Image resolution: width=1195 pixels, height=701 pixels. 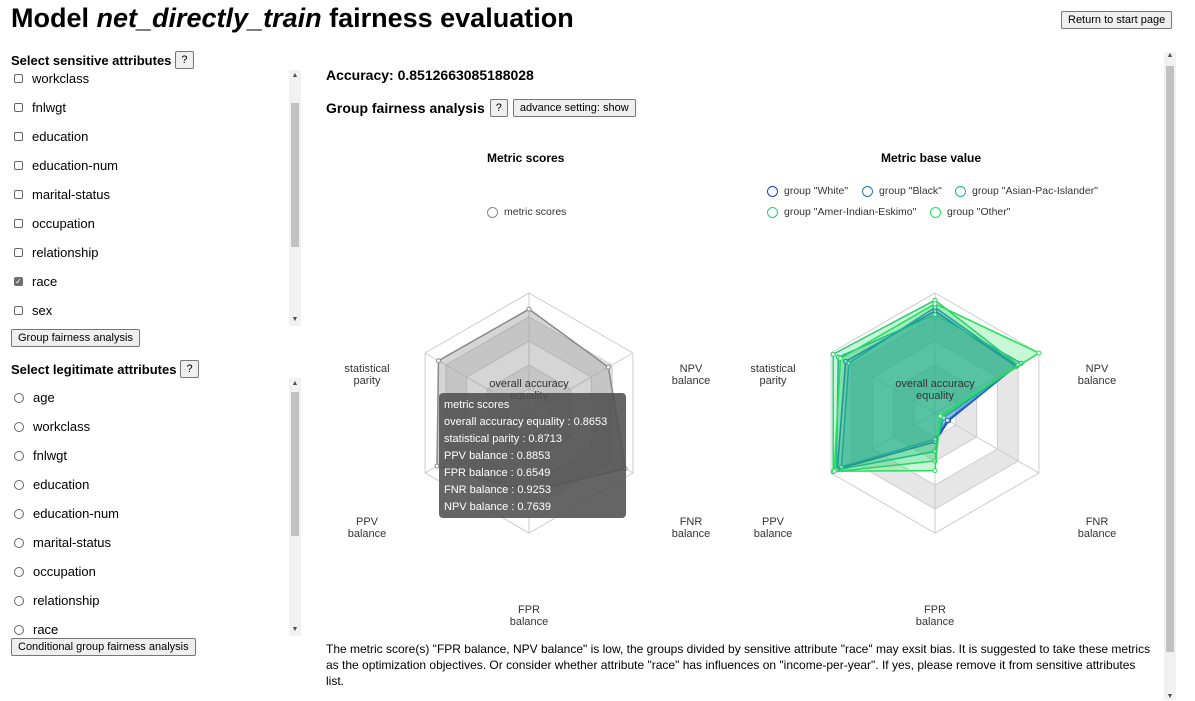 What do you see at coordinates (970, 212) in the screenshot?
I see `legend-item: group "Other"` at bounding box center [970, 212].